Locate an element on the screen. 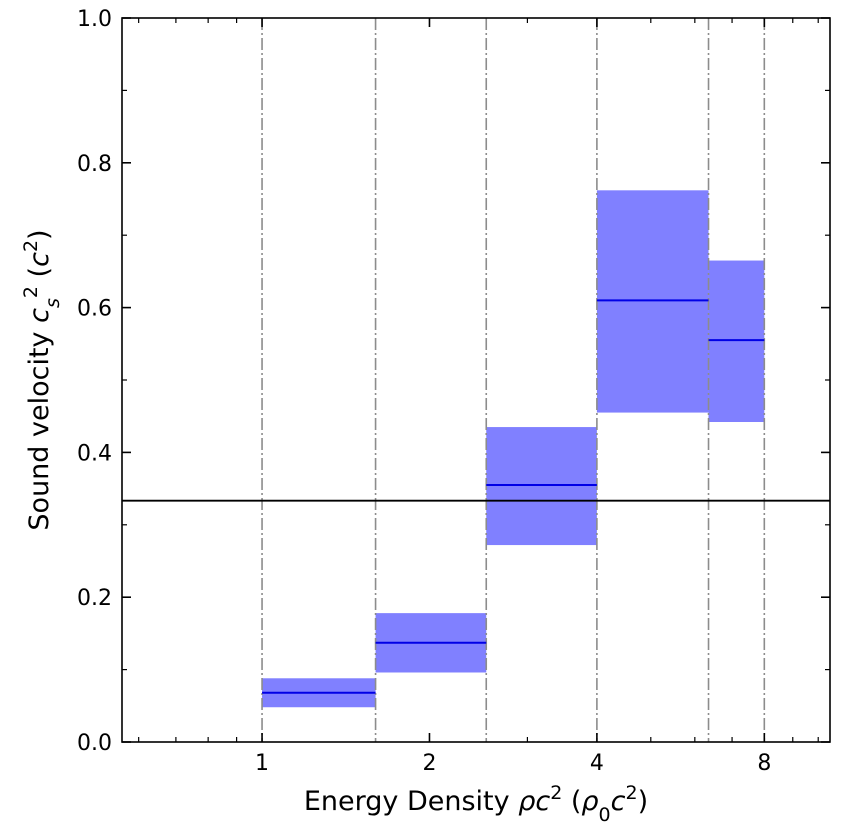  y-tick-label-5: 1.0 is located at coordinates (94, 19).